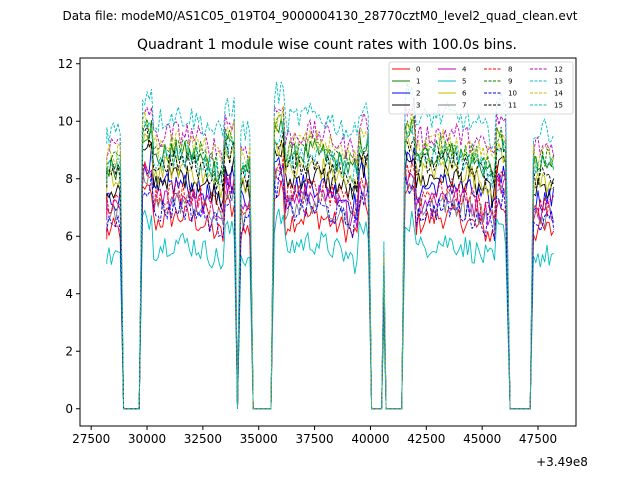  What do you see at coordinates (512, 106) in the screenshot?
I see `legend-label: 11` at bounding box center [512, 106].